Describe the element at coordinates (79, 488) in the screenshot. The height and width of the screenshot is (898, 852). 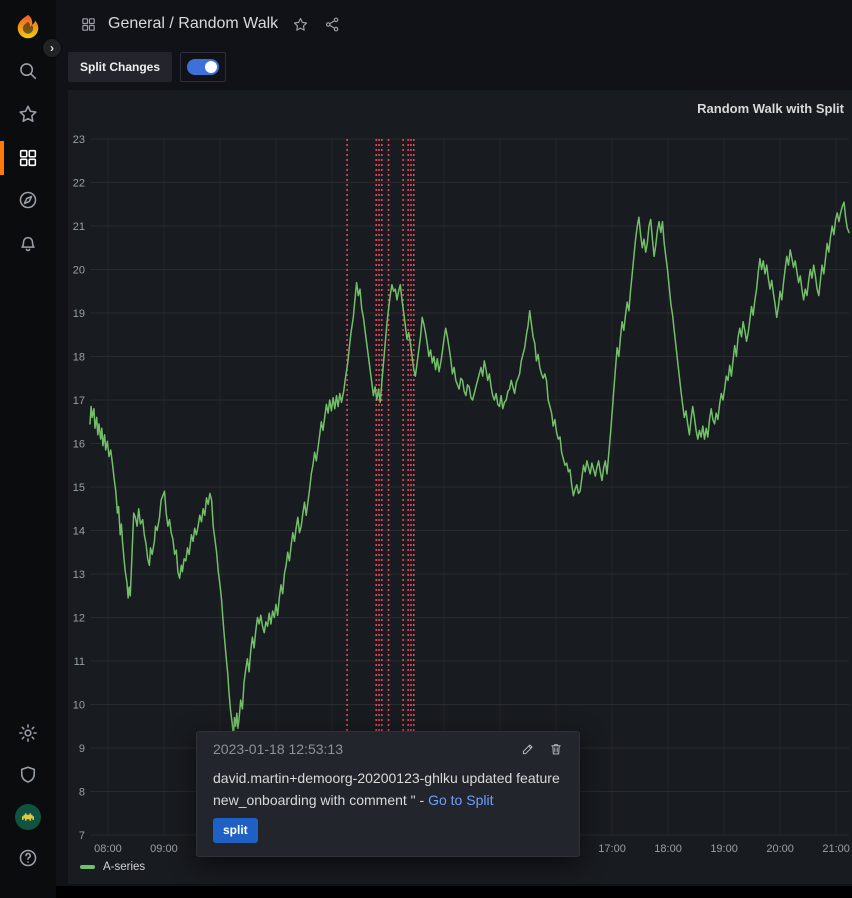
I see `svg-text: 15` at that location.